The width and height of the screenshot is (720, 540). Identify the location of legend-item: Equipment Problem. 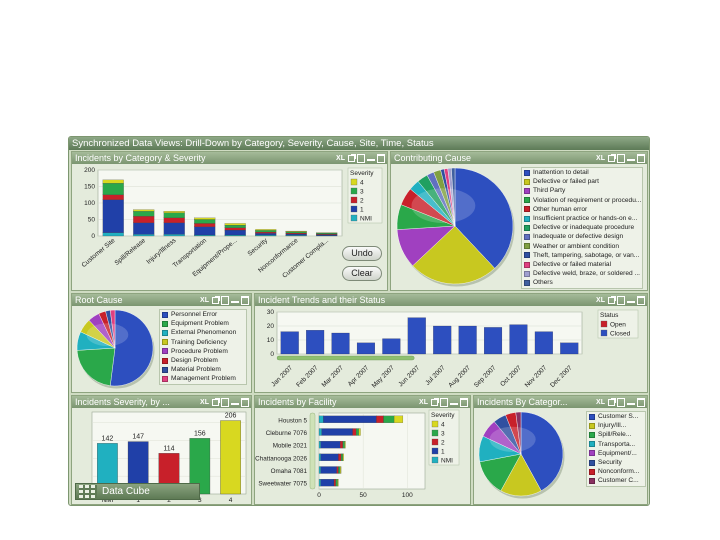
(203, 323).